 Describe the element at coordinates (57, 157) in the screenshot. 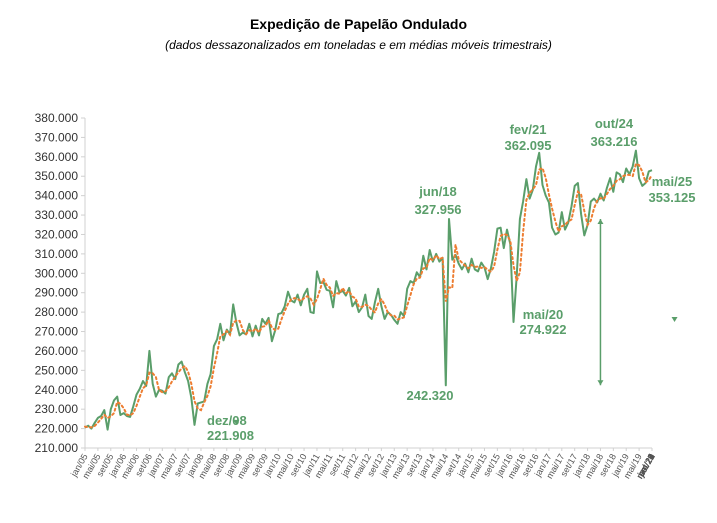

I see `y-tick-label: 360.000` at that location.